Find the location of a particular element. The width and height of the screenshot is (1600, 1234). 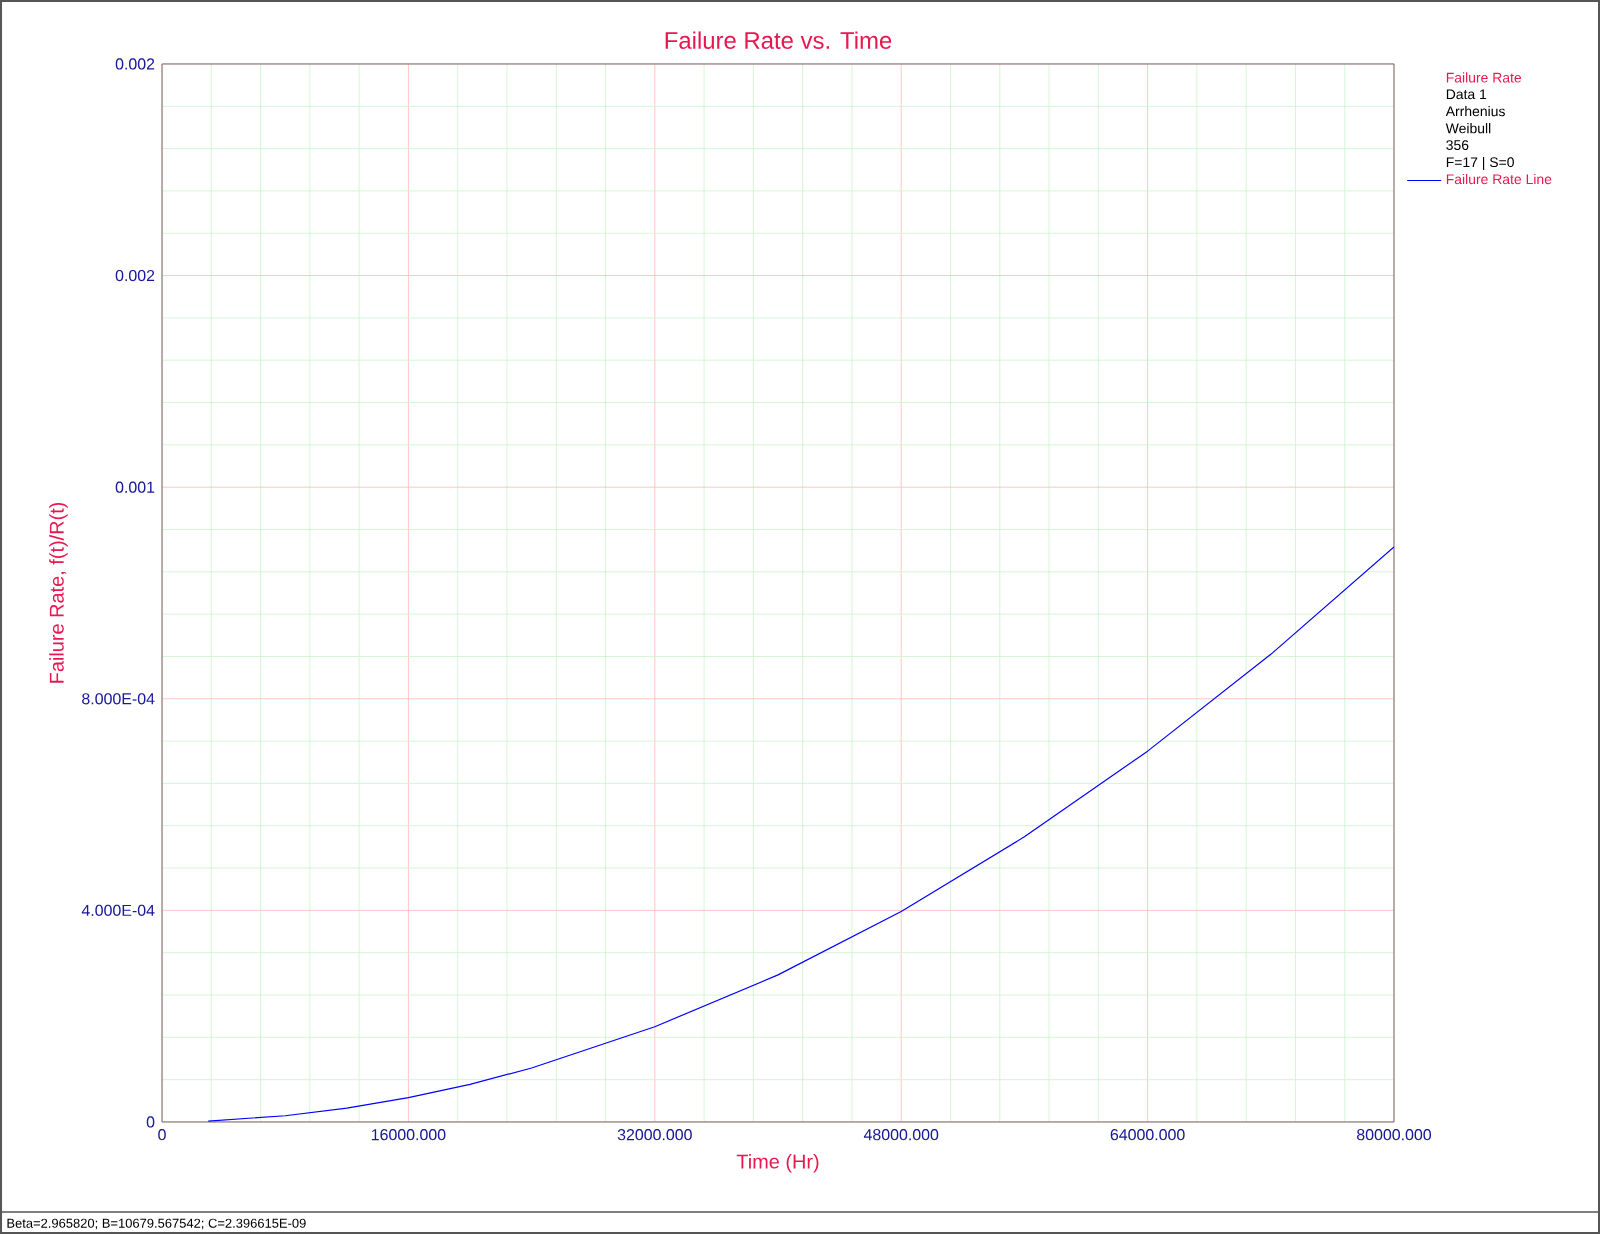

chart-title: Failure Rate vs. Time is located at coordinates (778, 40).